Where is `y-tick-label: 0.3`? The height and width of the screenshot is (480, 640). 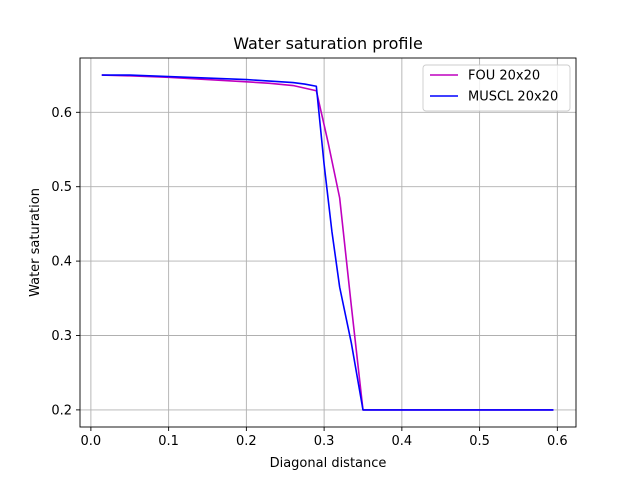 y-tick-label: 0.3 is located at coordinates (61, 336).